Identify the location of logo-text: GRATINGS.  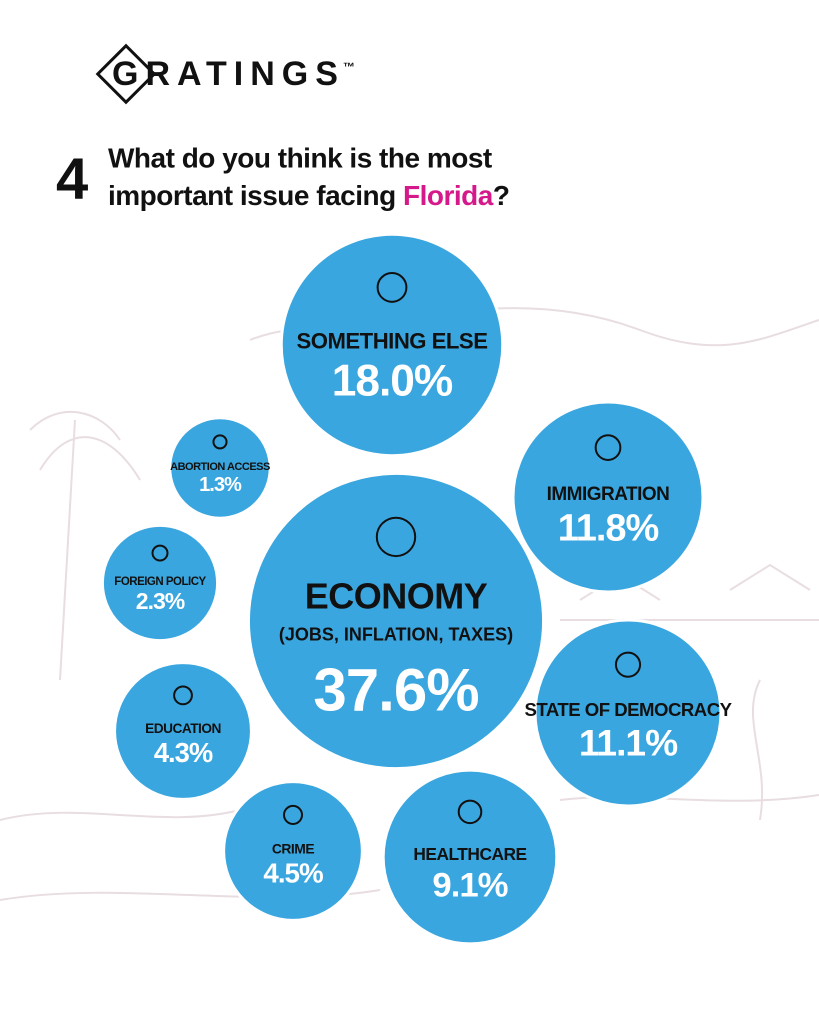
(228, 74).